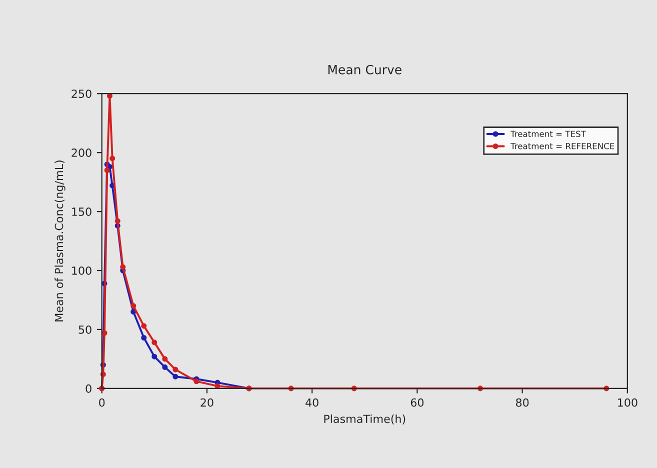  What do you see at coordinates (207, 402) in the screenshot?
I see `x-tick-label: 20` at bounding box center [207, 402].